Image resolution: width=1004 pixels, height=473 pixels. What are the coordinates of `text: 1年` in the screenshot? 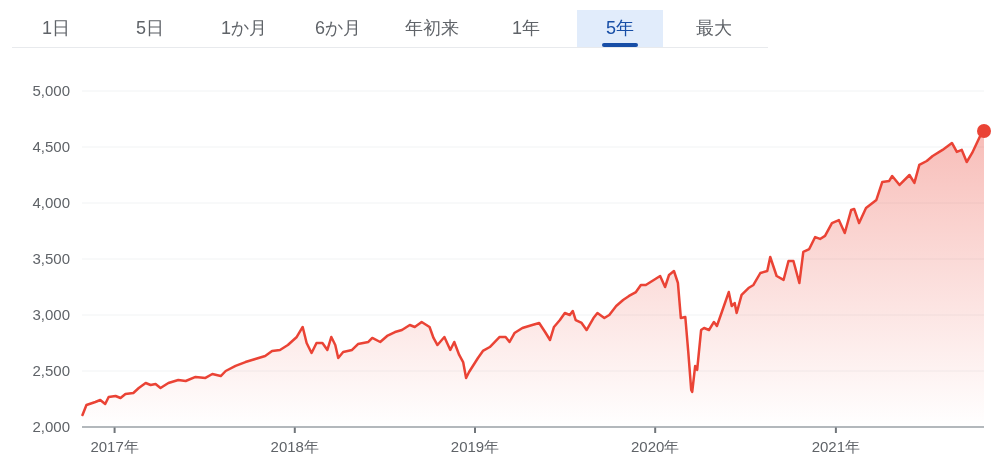 It's located at (526, 28).